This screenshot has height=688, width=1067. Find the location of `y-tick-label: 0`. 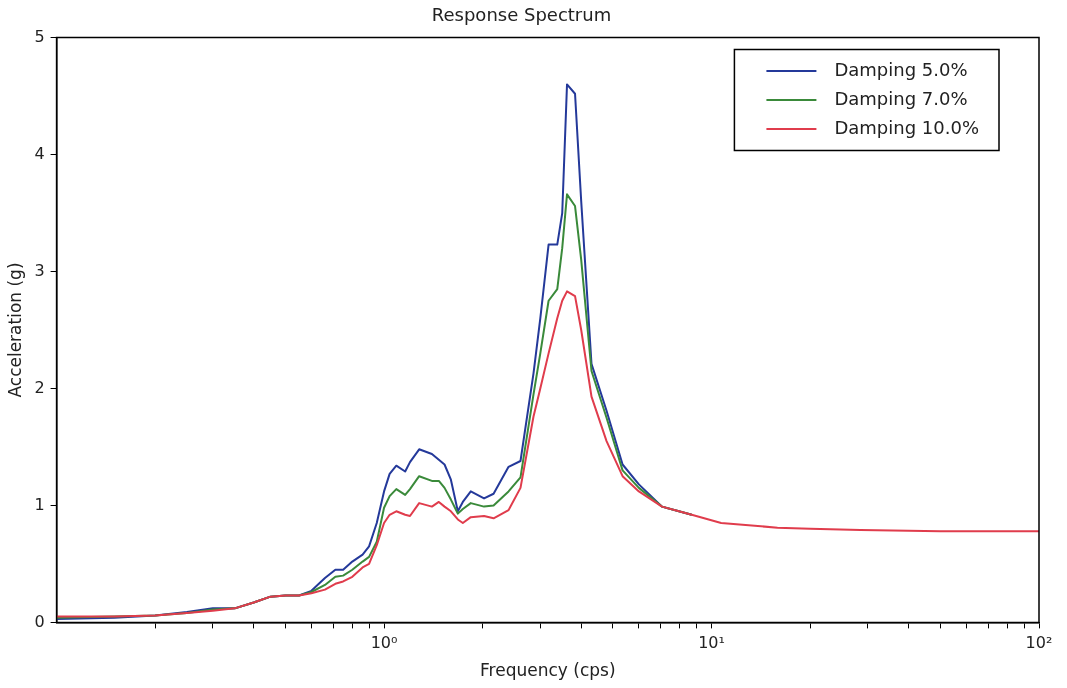

y-tick-label: 0 is located at coordinates (39, 621).